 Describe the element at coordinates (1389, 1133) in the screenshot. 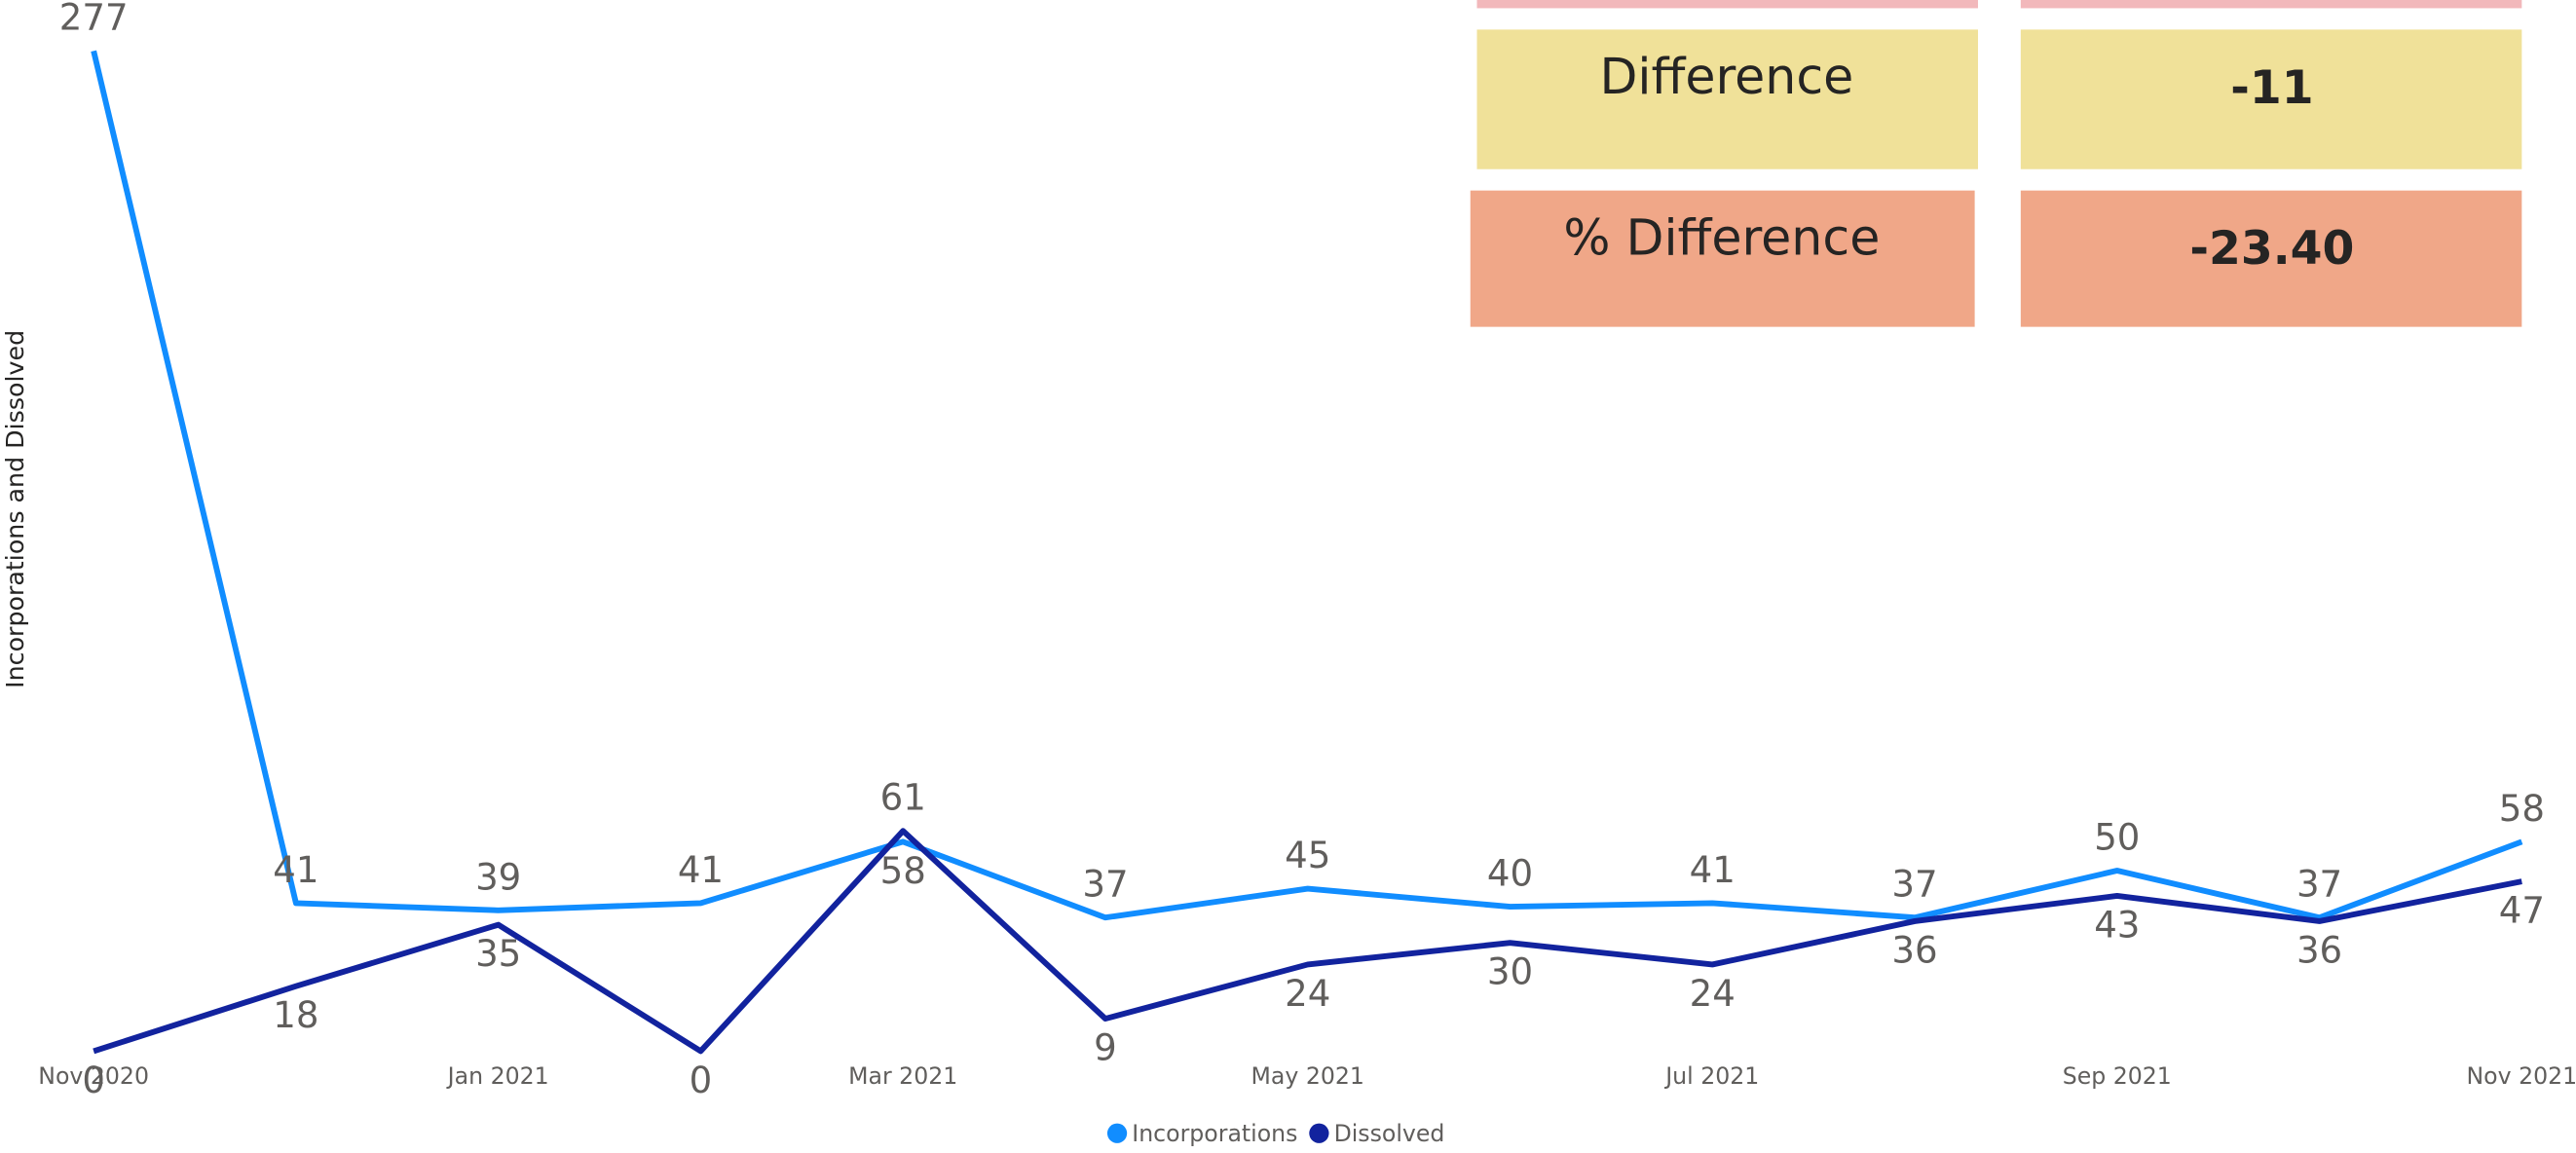

I see `legend-label: Dissolved` at that location.